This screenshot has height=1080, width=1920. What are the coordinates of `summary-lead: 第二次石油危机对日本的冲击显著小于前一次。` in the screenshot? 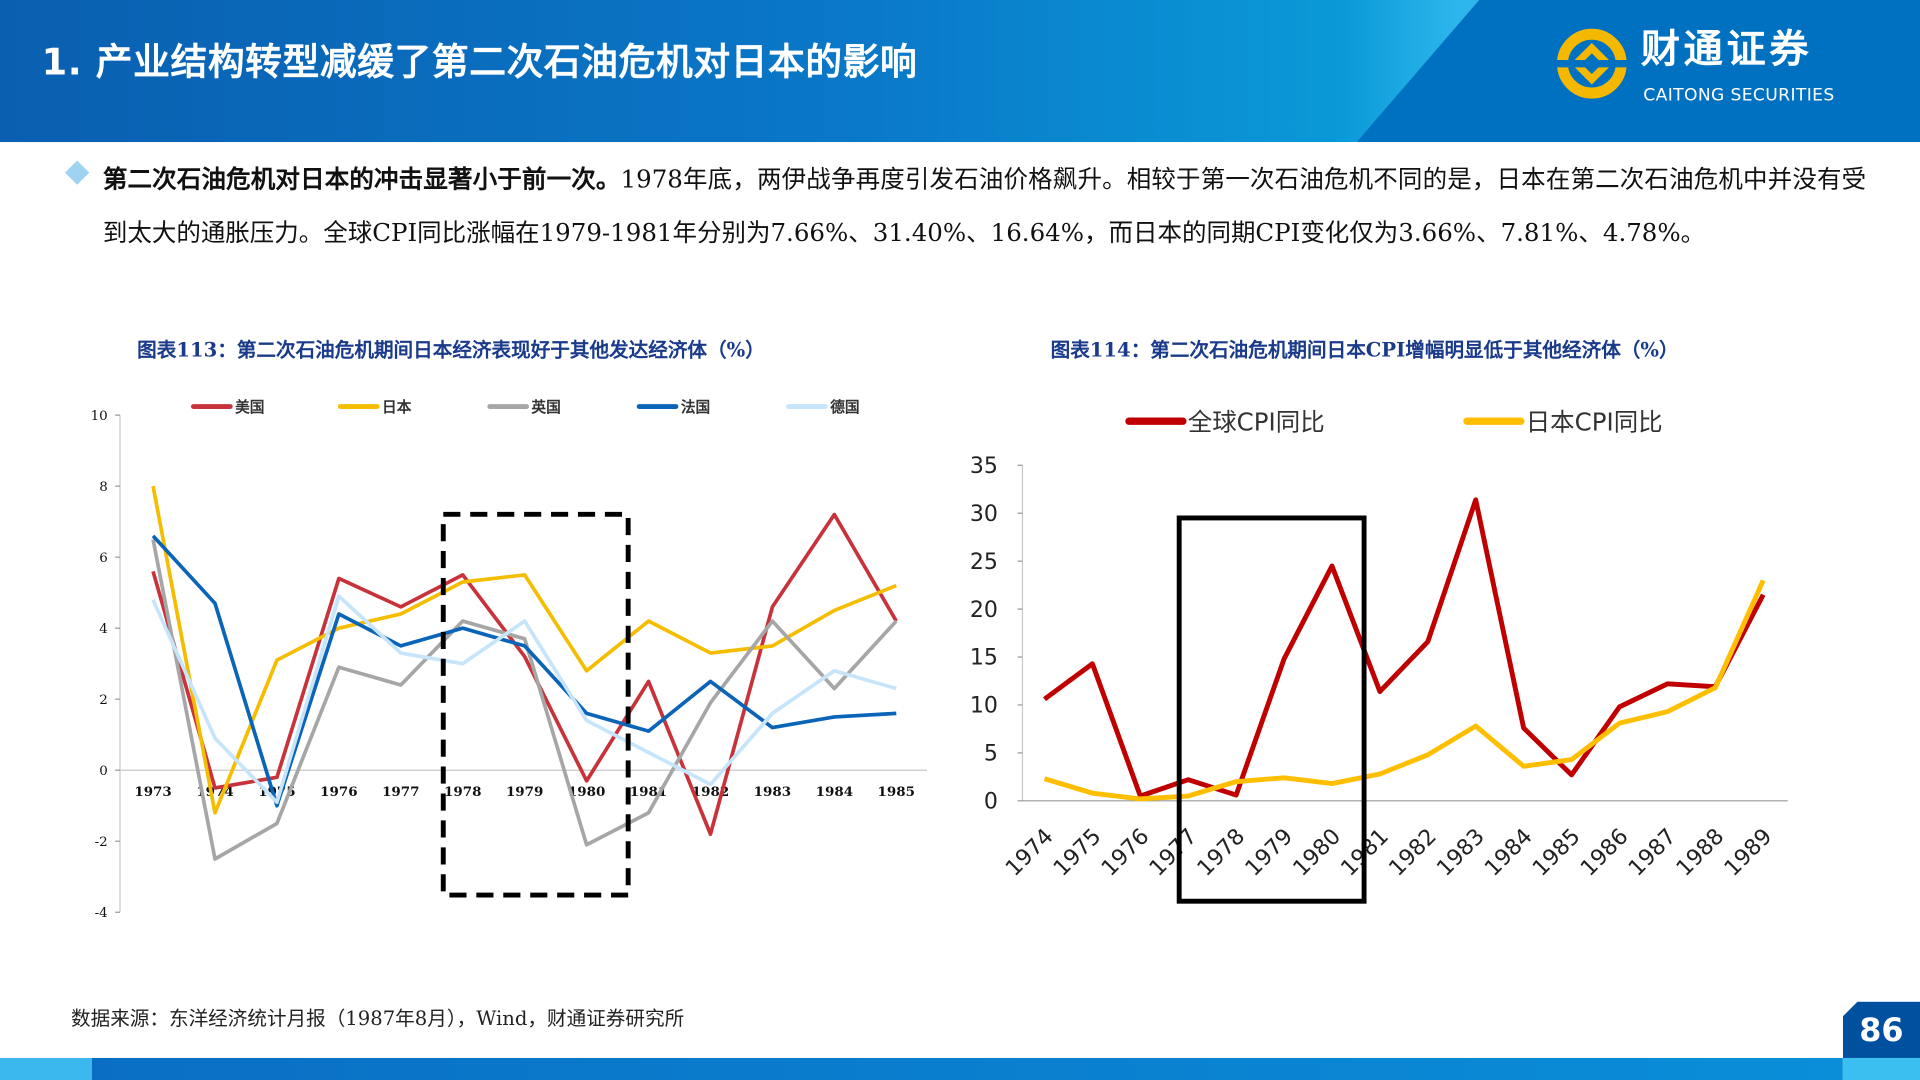 It's located at (361, 179).